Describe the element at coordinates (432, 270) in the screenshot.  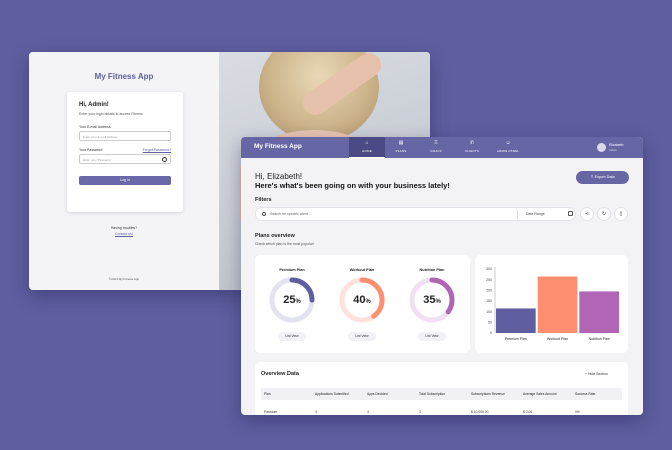
I see `plan-name: Nutrition Plan` at that location.